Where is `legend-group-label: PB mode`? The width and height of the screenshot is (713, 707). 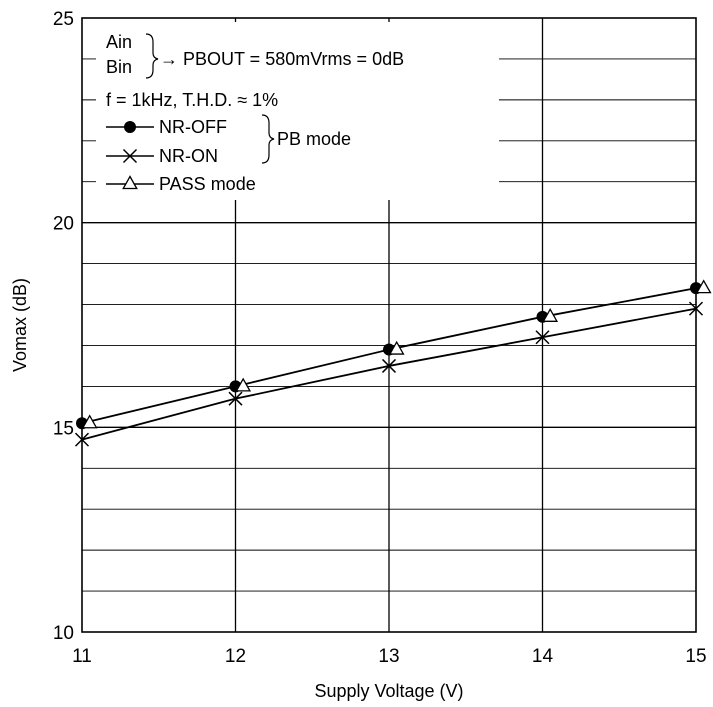
legend-group-label: PB mode is located at coordinates (314, 139).